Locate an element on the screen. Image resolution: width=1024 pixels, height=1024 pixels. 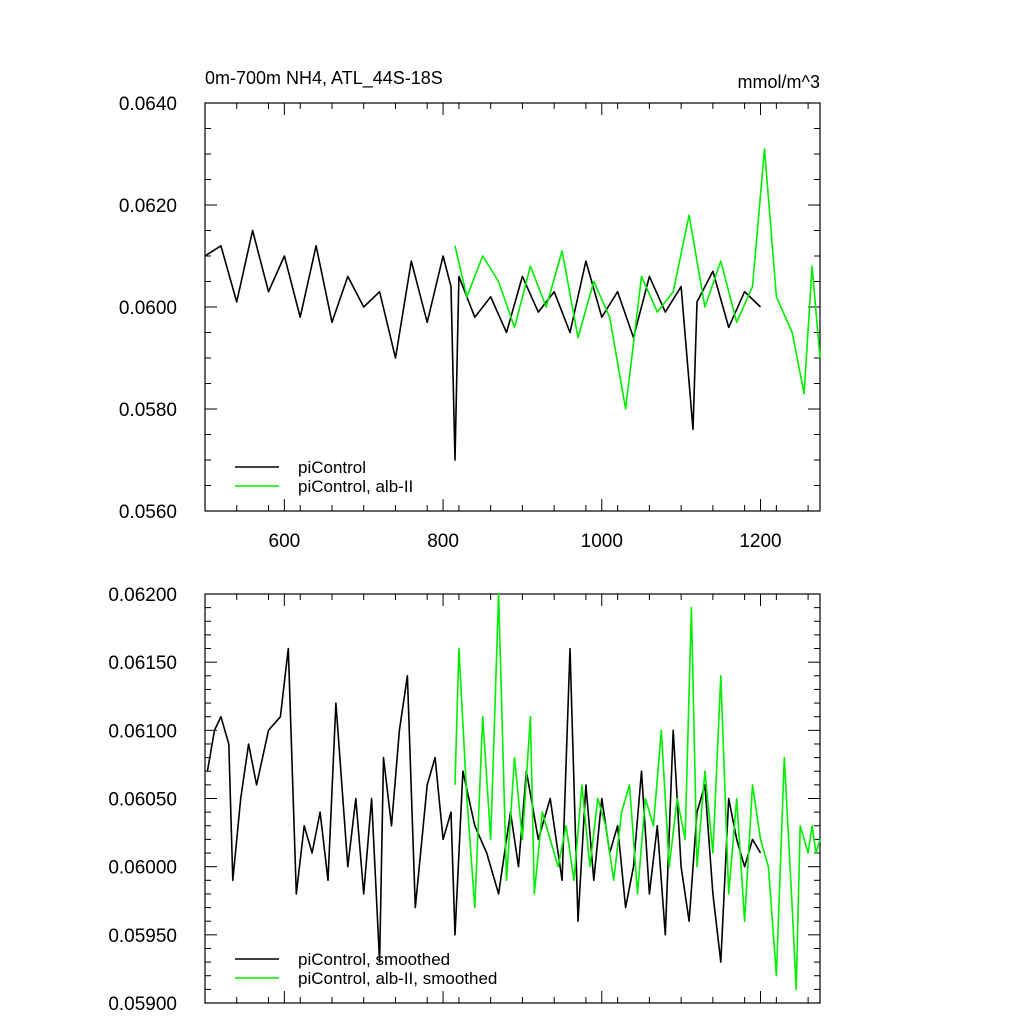
y-tick-label: 0.06050 is located at coordinates (142, 800).